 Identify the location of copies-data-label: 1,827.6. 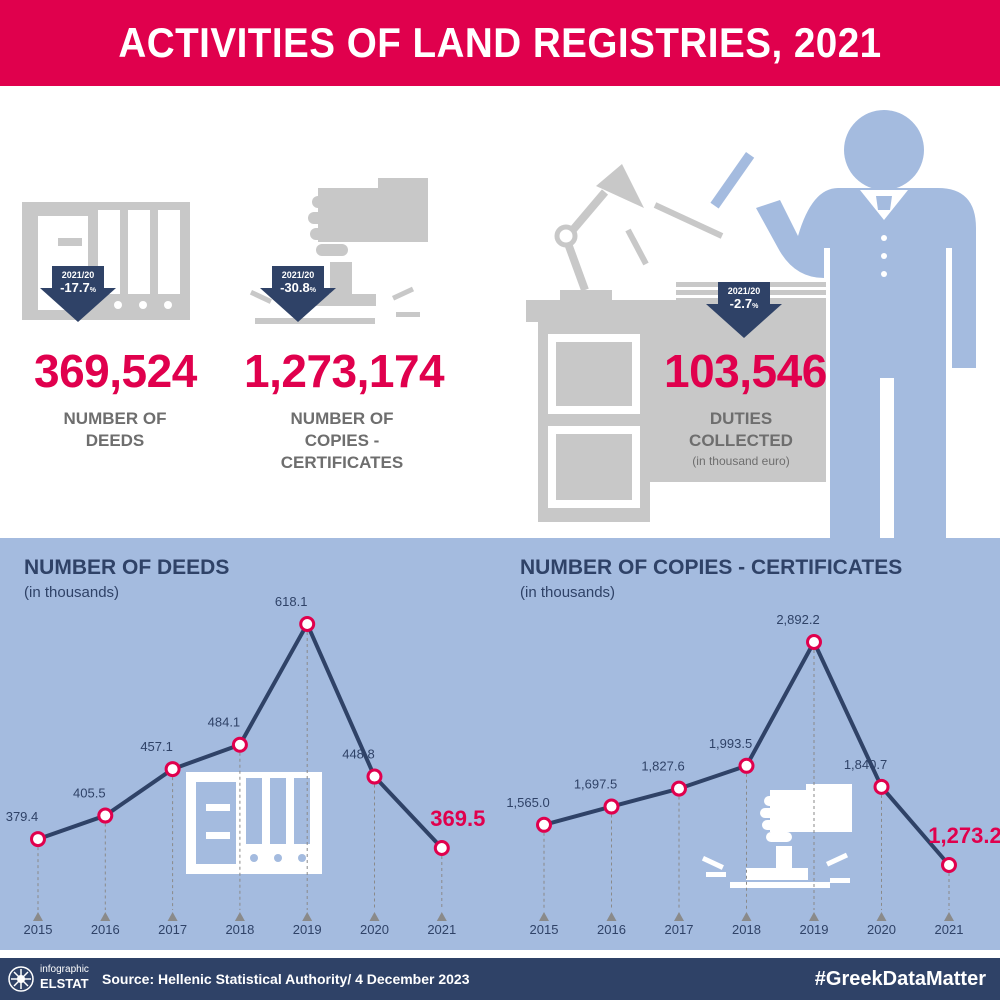
(662, 766).